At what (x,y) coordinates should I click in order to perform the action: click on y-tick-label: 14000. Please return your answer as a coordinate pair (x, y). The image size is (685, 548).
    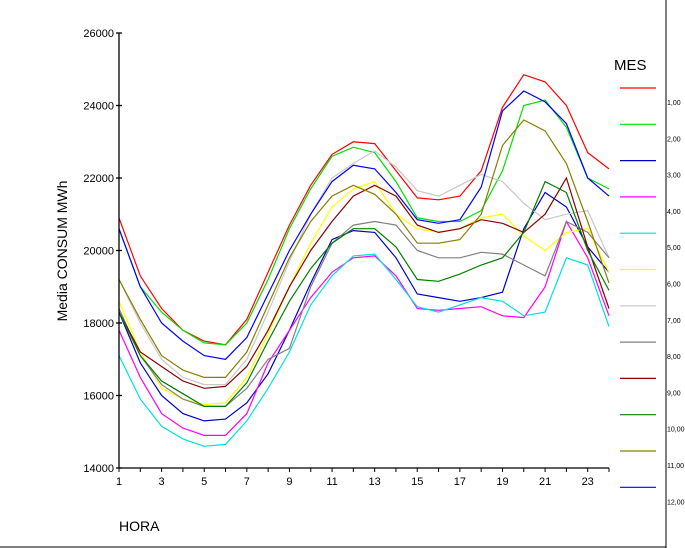
    Looking at the image, I should click on (98, 469).